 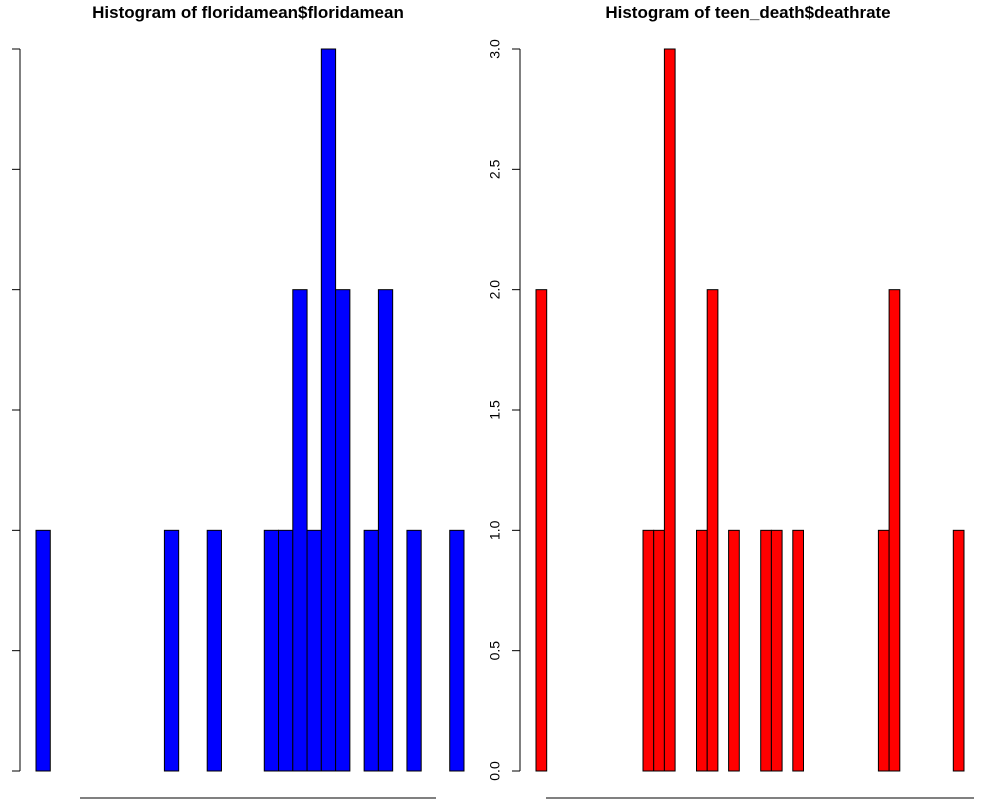 I want to click on chart-title-deathrate: Histogram of teen_death$deathrate, so click(x=747, y=12).